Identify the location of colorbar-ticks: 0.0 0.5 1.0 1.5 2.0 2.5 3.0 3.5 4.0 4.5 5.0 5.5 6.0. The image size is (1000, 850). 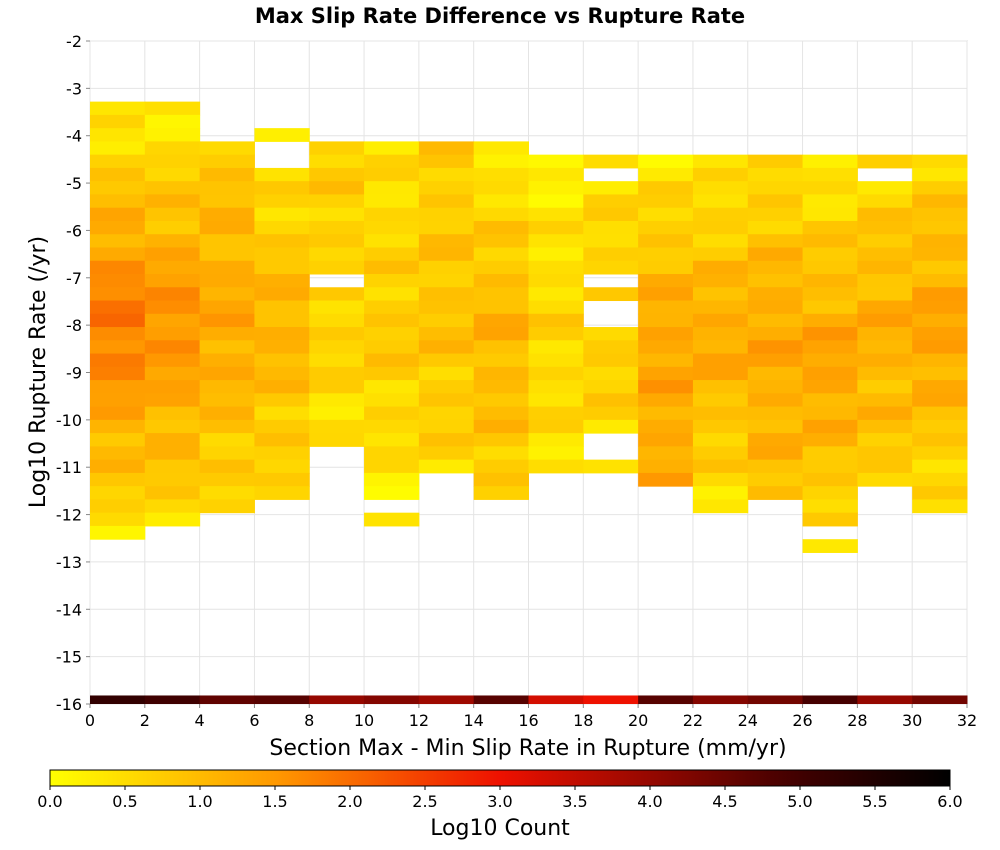
(500, 798).